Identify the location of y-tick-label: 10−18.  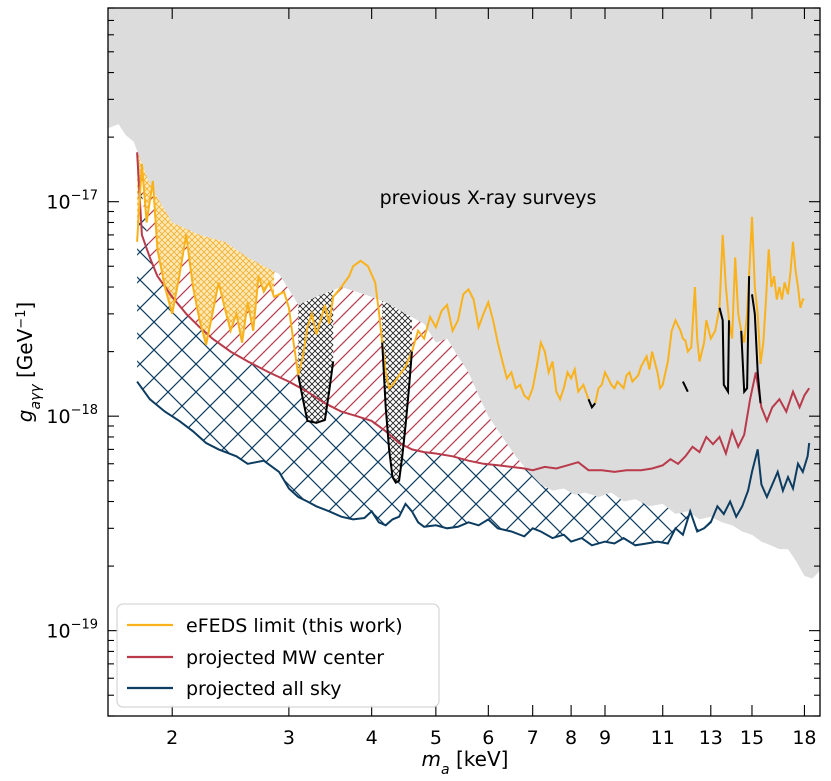
(72, 415).